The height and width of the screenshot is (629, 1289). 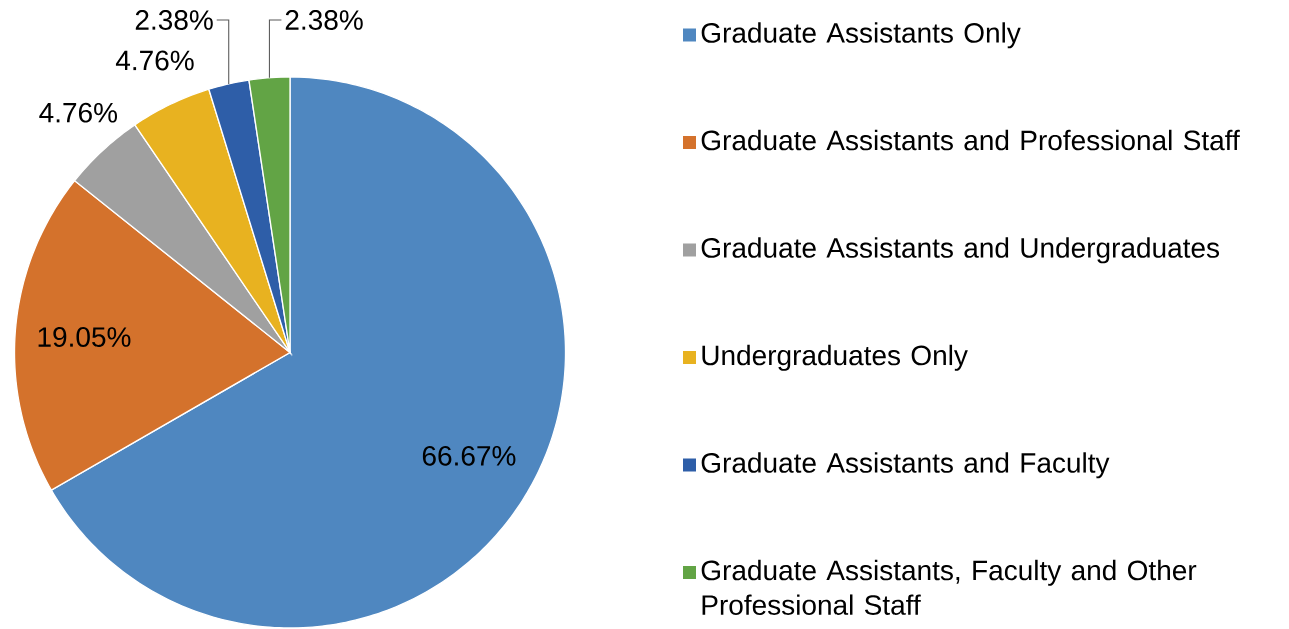 I want to click on legend-label: Undergraduates Only, so click(x=835, y=357).